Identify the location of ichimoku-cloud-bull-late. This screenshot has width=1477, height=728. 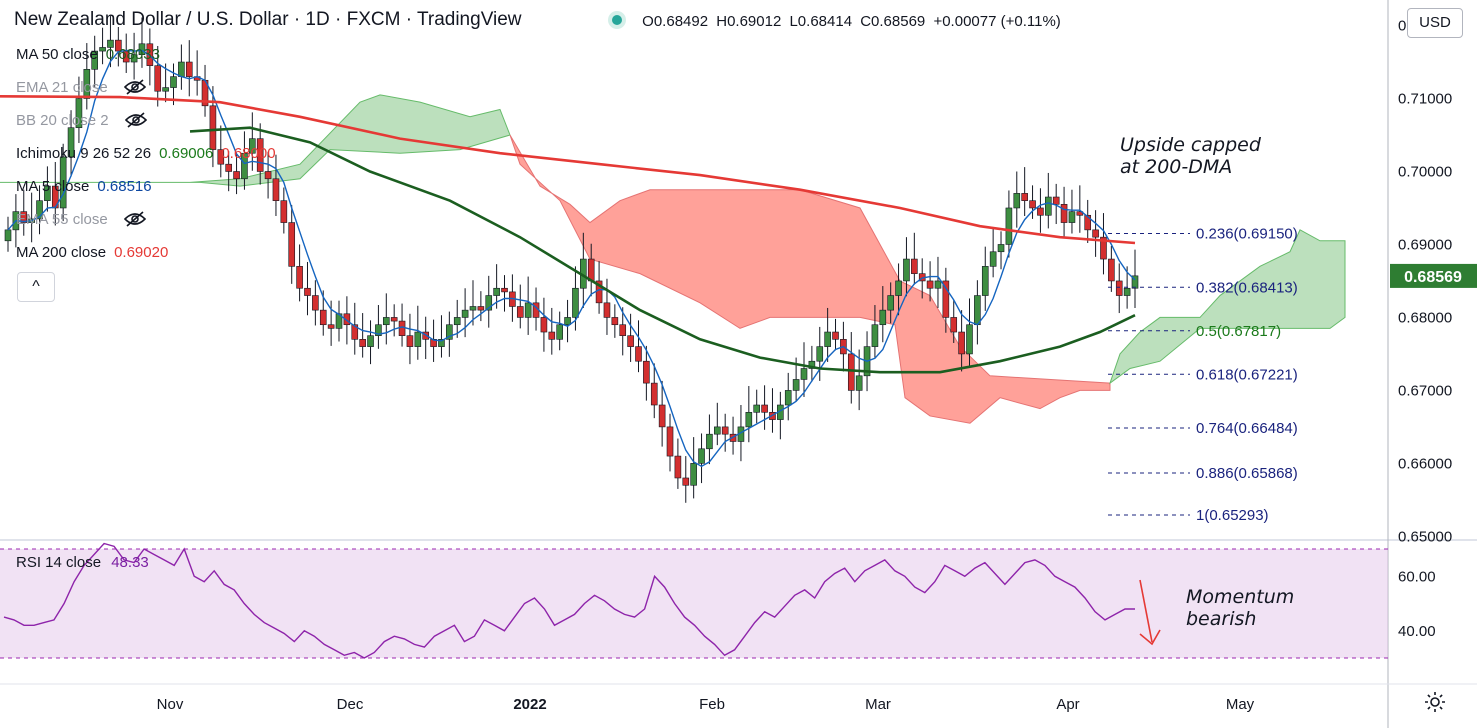
(1227, 307).